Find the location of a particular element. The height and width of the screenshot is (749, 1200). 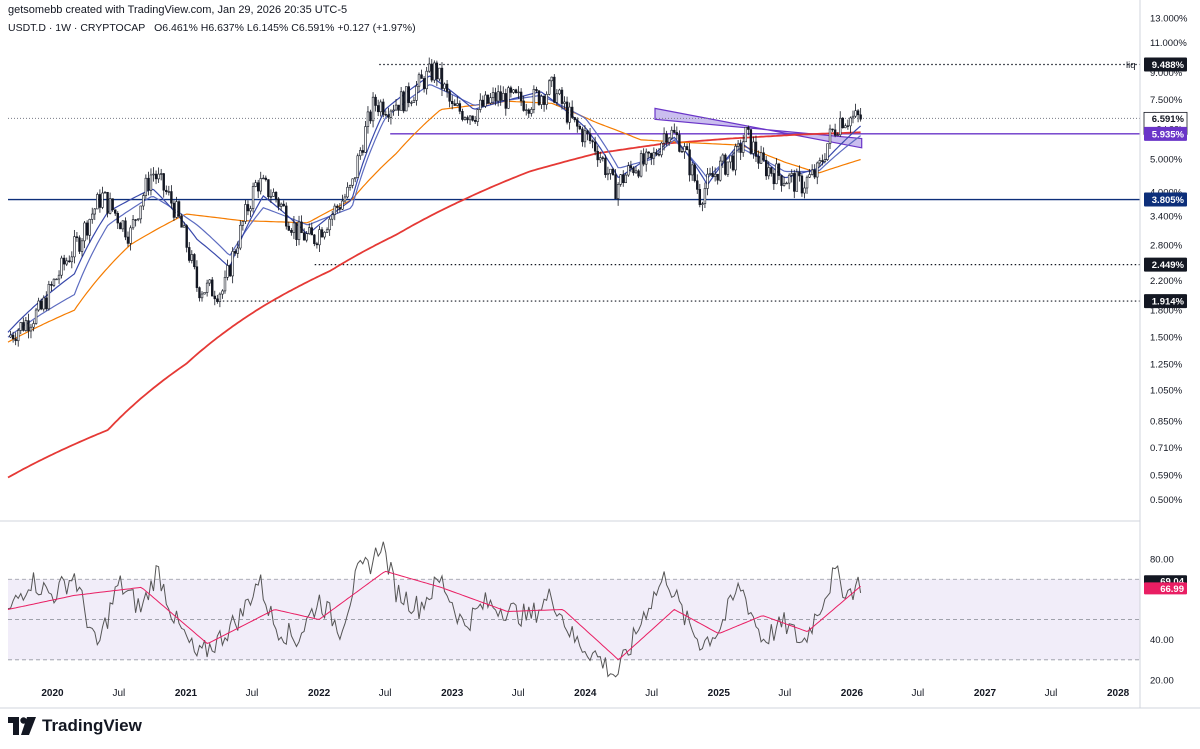

badge-support-bg is located at coordinates (1165, 199).